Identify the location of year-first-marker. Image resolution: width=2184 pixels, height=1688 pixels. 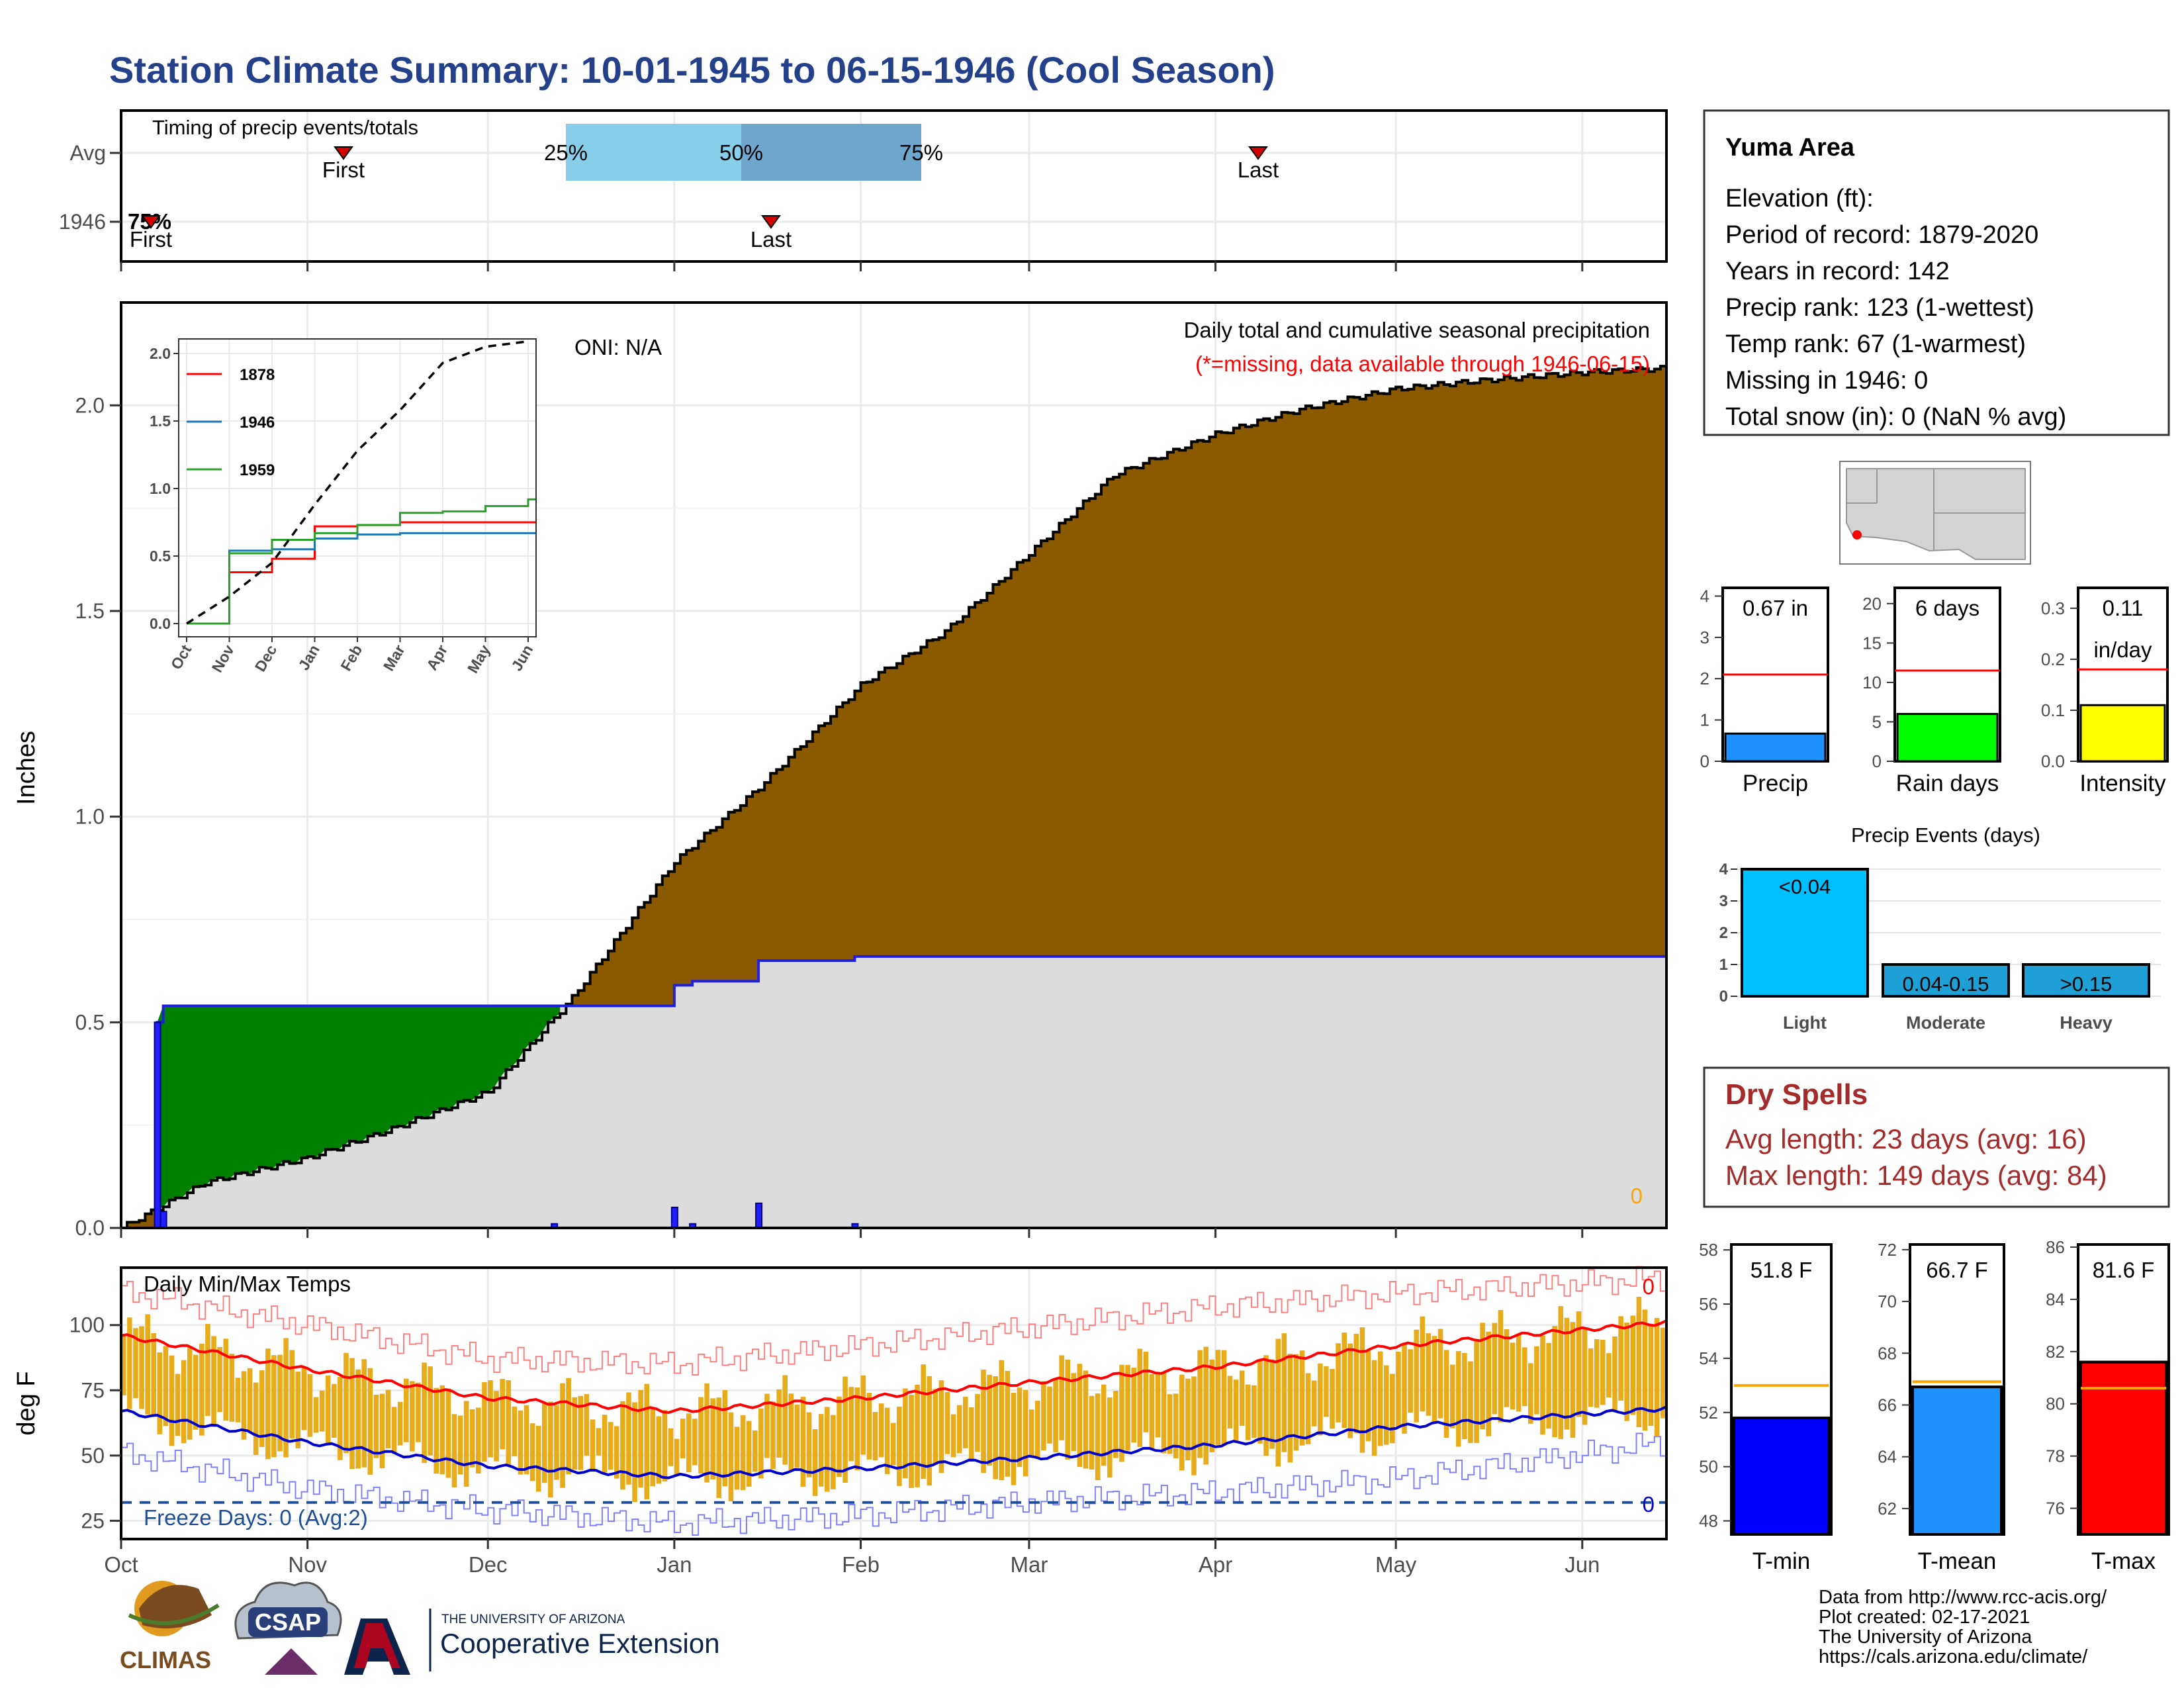
(151, 222).